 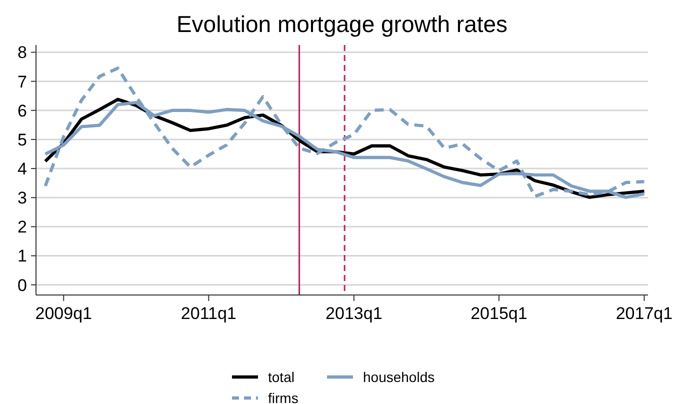 What do you see at coordinates (22, 285) in the screenshot?
I see `y-tick-label: 0` at bounding box center [22, 285].